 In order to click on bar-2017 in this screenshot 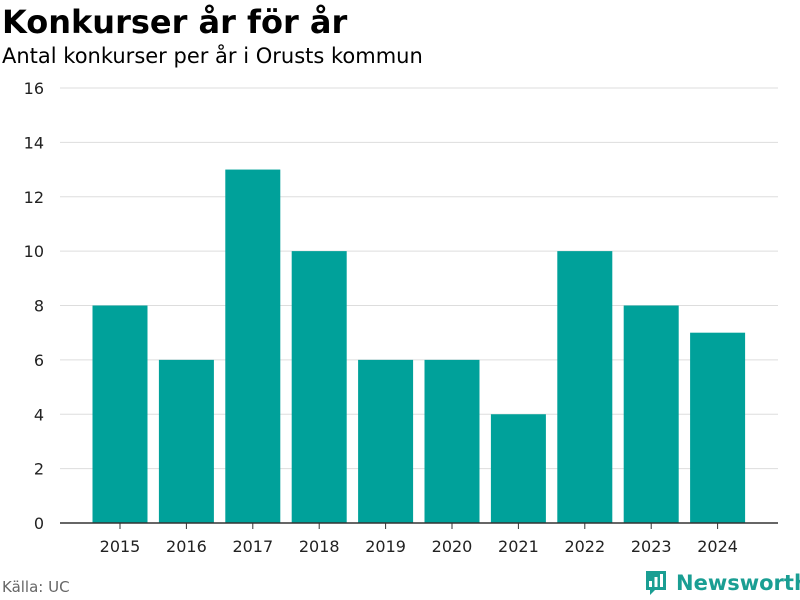, I will do `click(253, 346)`.